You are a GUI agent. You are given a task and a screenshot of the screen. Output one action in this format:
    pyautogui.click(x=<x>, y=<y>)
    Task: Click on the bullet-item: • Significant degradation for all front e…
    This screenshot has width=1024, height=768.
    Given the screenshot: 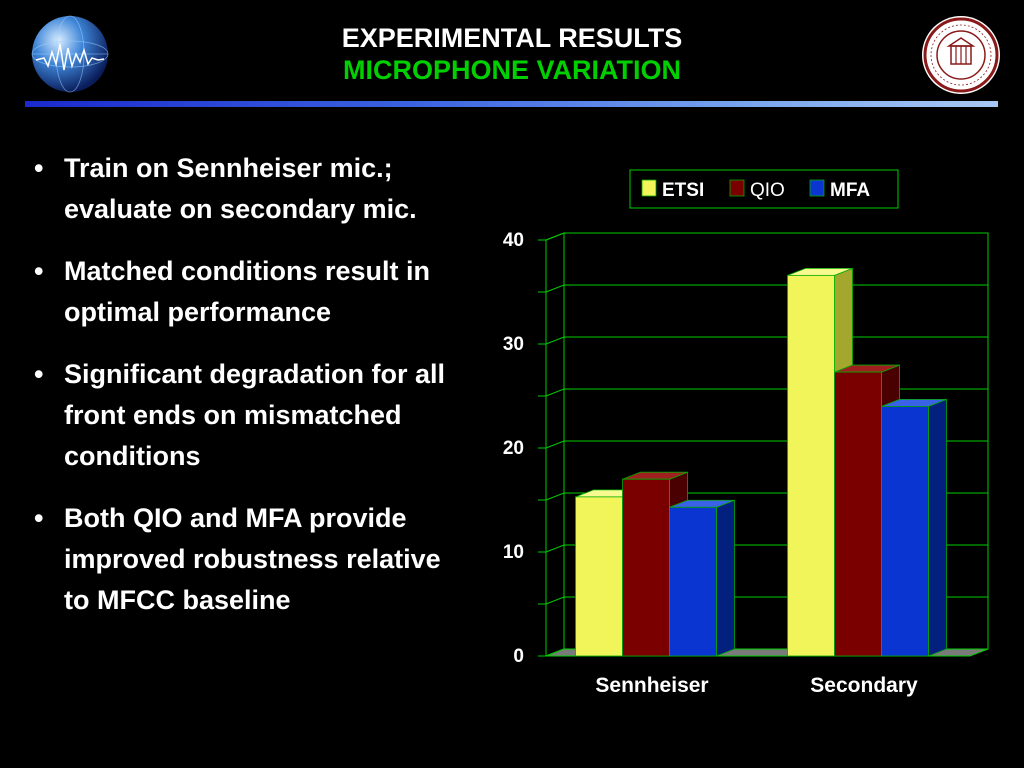 What is the action you would take?
    pyautogui.click(x=250, y=415)
    